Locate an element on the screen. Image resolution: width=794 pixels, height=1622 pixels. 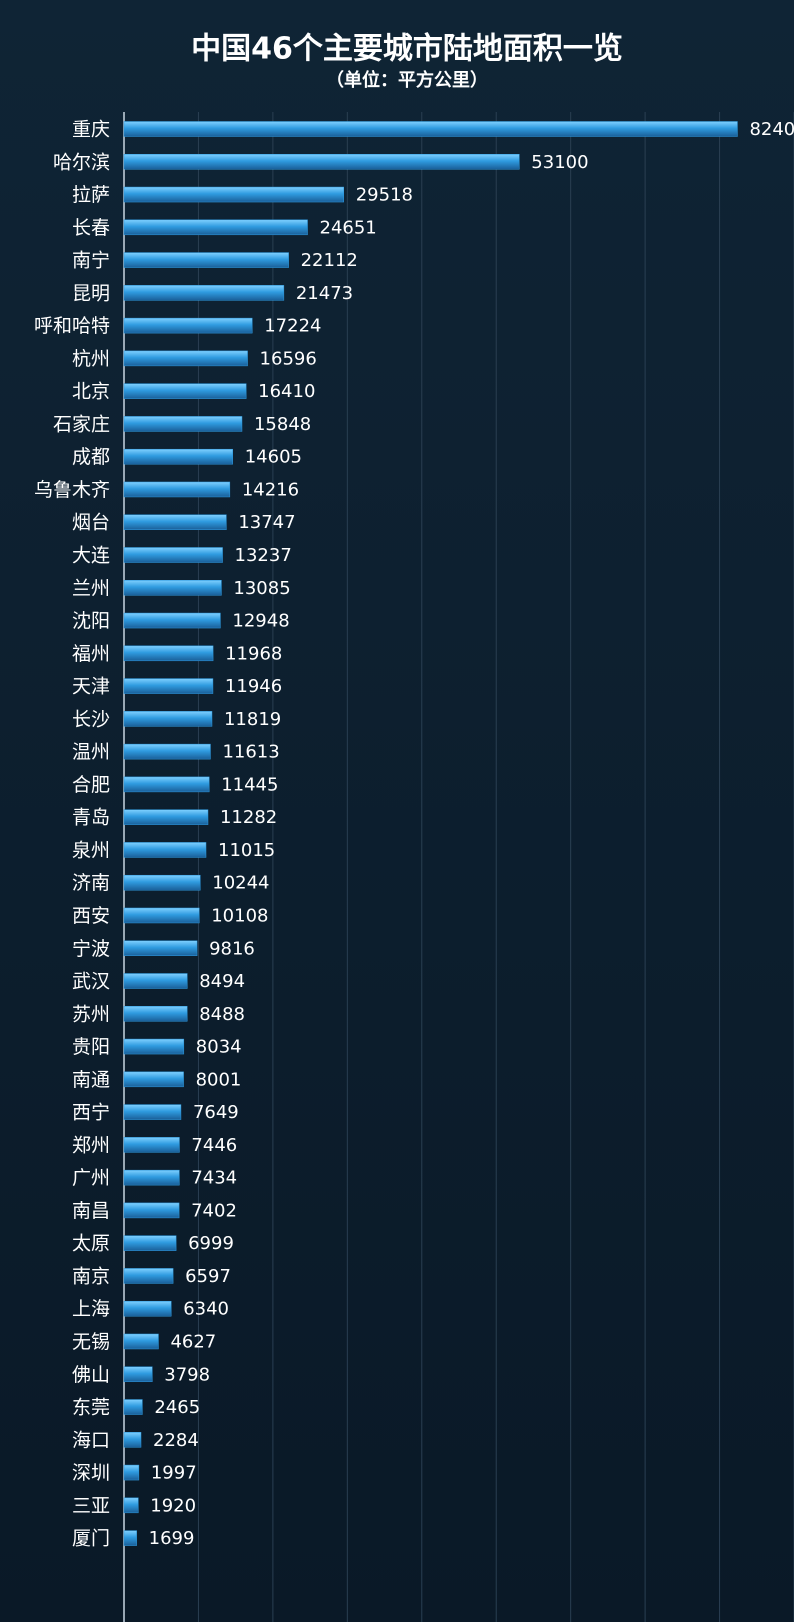
y-tick-label: 重庆 is located at coordinates (91, 130).